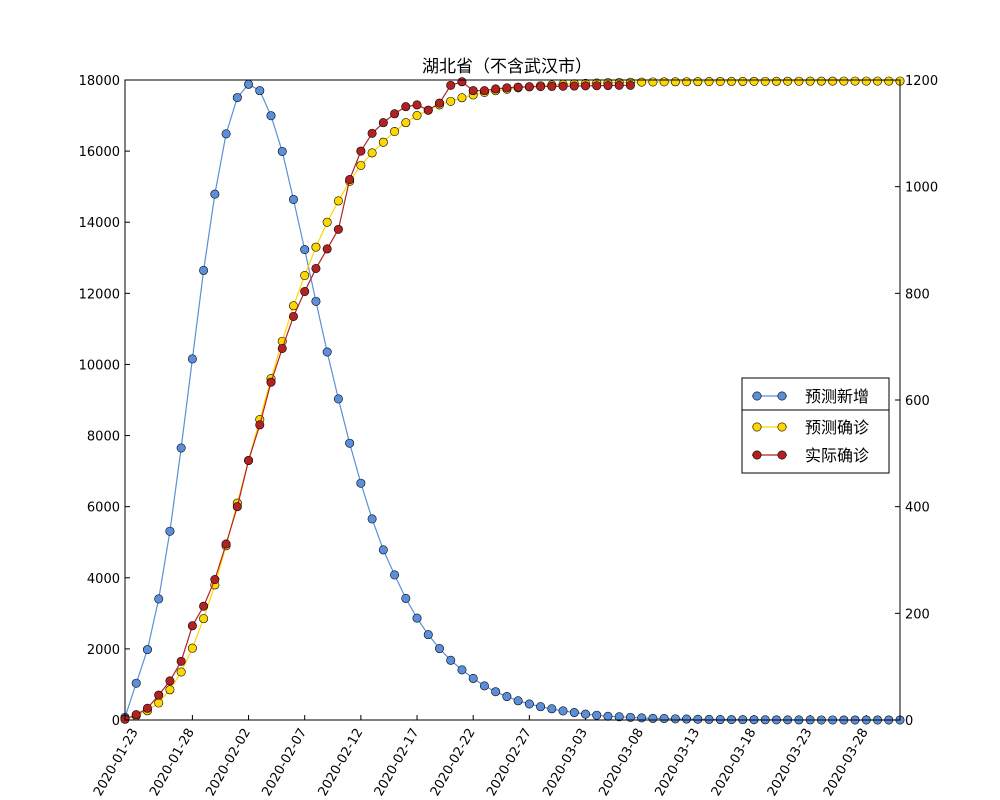  Describe the element at coordinates (921, 188) in the screenshot. I see `right-tick-label: 1000` at that location.